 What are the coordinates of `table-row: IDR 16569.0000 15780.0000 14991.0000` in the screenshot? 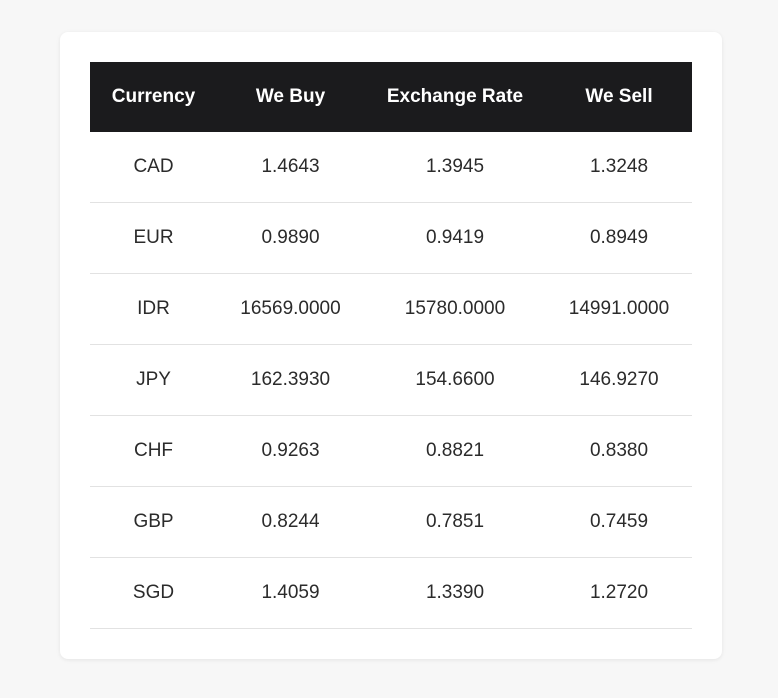 It's located at (391, 309).